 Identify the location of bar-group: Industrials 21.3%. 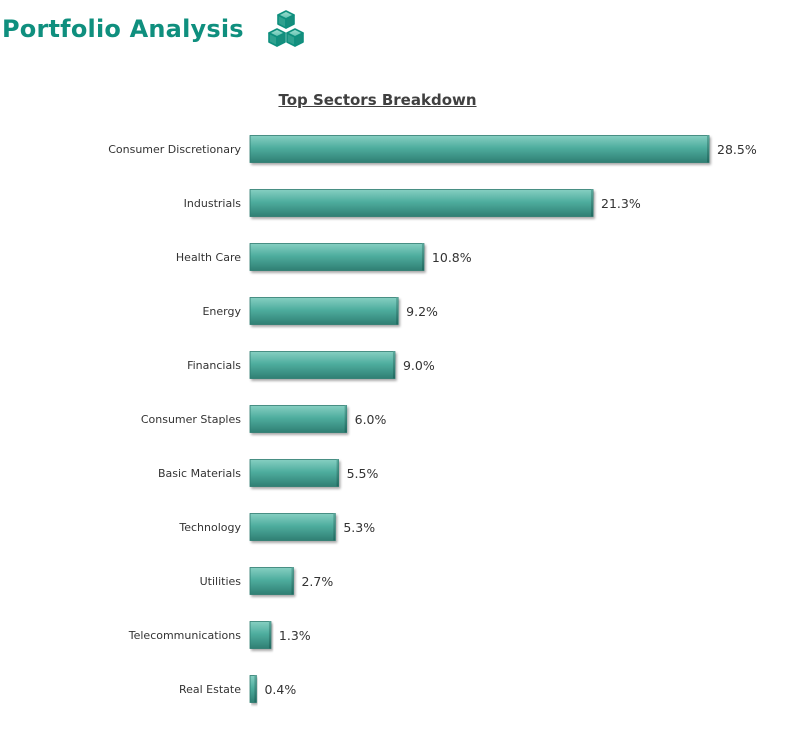
(412, 203).